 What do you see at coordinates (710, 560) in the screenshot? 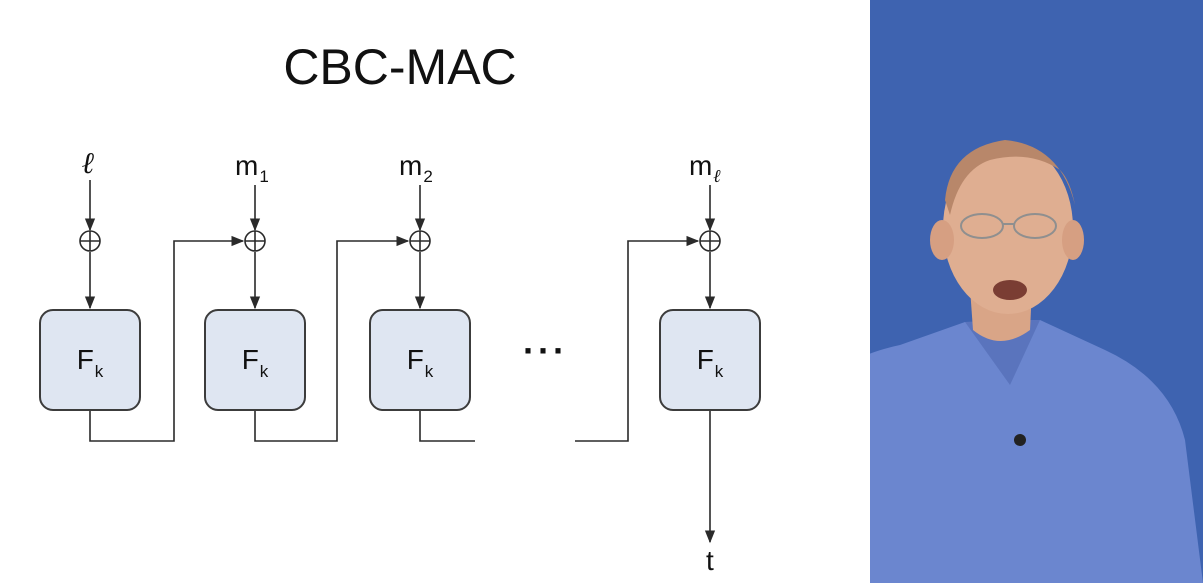
I see `output-tag-label: t` at bounding box center [710, 560].